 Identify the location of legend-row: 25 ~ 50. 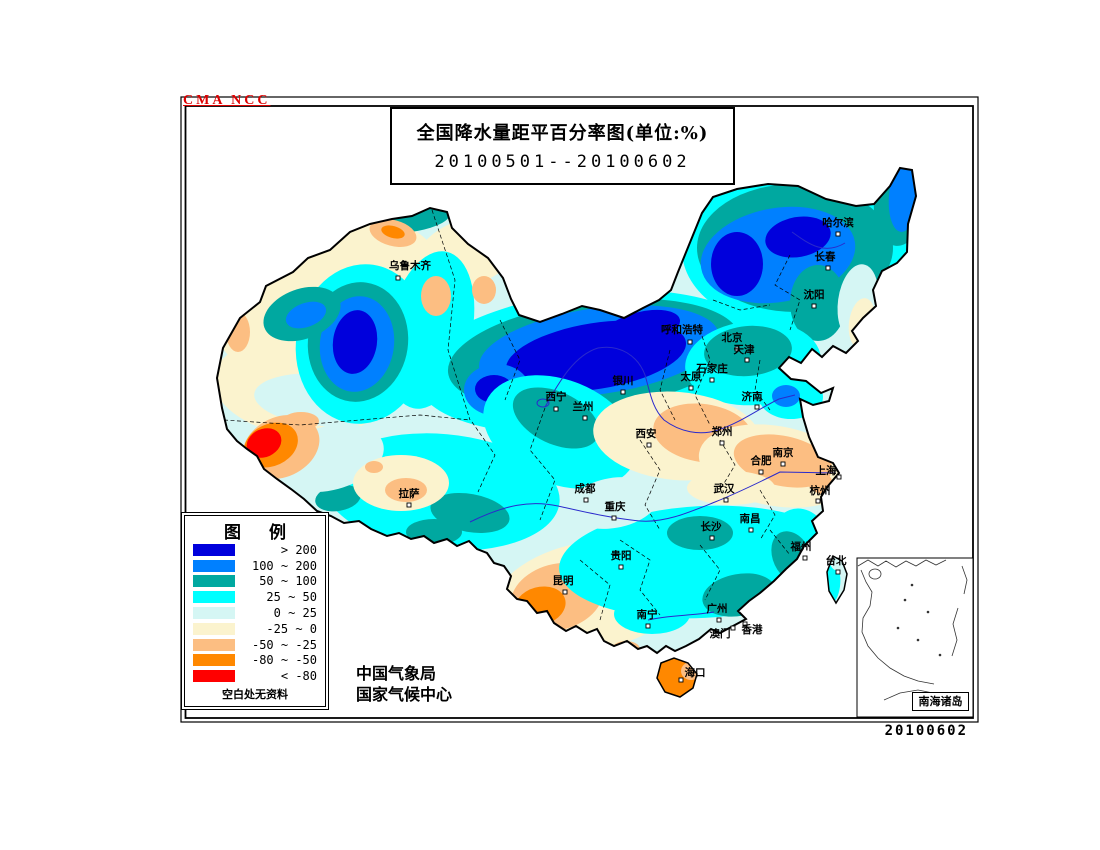
(255, 597).